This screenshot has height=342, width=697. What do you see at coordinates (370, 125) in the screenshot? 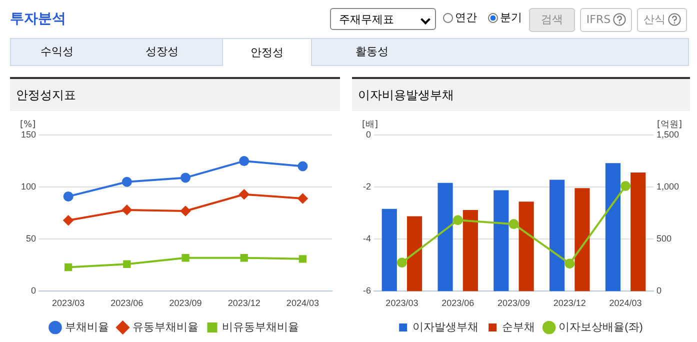
I see `y-axis-title: [배]` at bounding box center [370, 125].